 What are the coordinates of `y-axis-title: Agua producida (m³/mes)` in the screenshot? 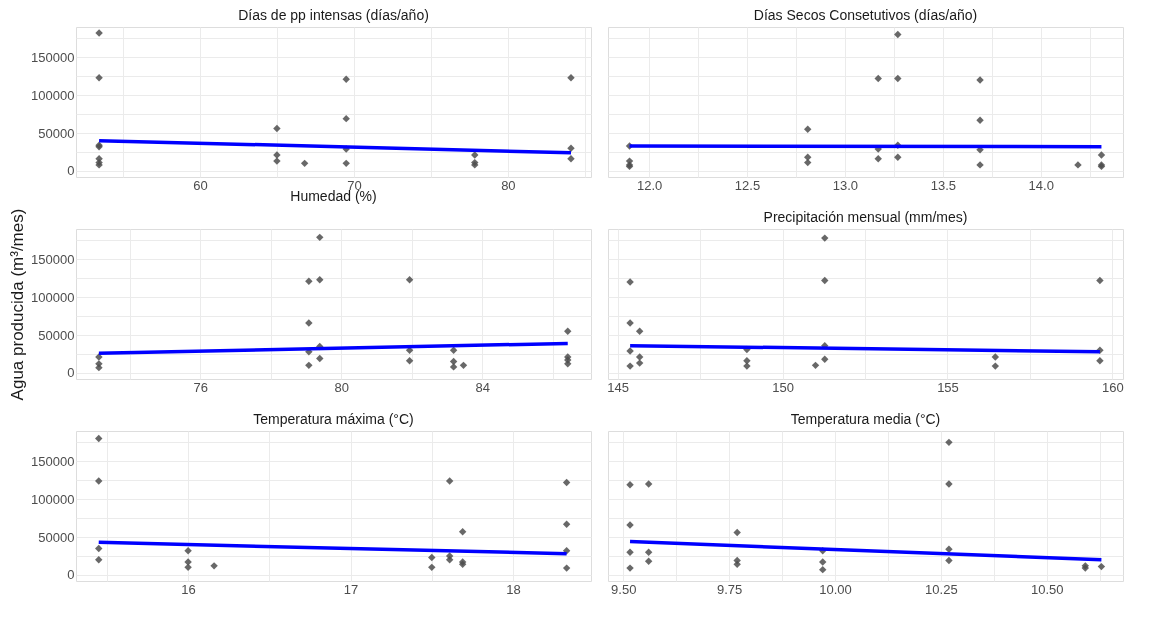 It's located at (18, 304).